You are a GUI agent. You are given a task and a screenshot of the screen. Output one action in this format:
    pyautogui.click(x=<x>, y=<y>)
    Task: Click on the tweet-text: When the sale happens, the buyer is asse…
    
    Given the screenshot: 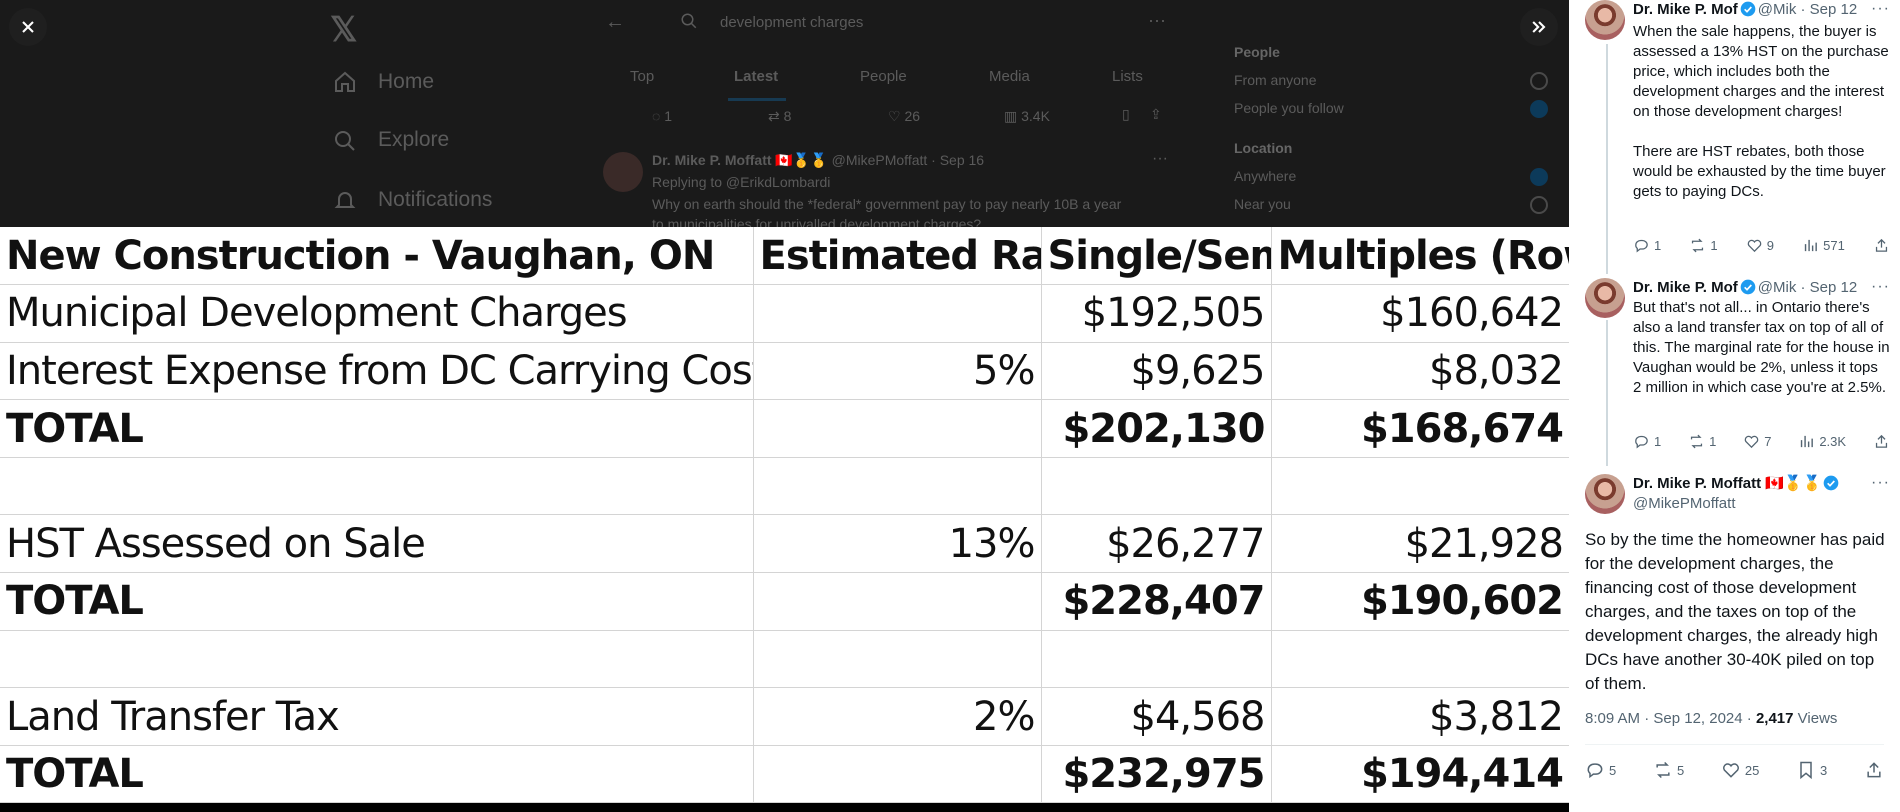 What is the action you would take?
    pyautogui.click(x=1761, y=111)
    